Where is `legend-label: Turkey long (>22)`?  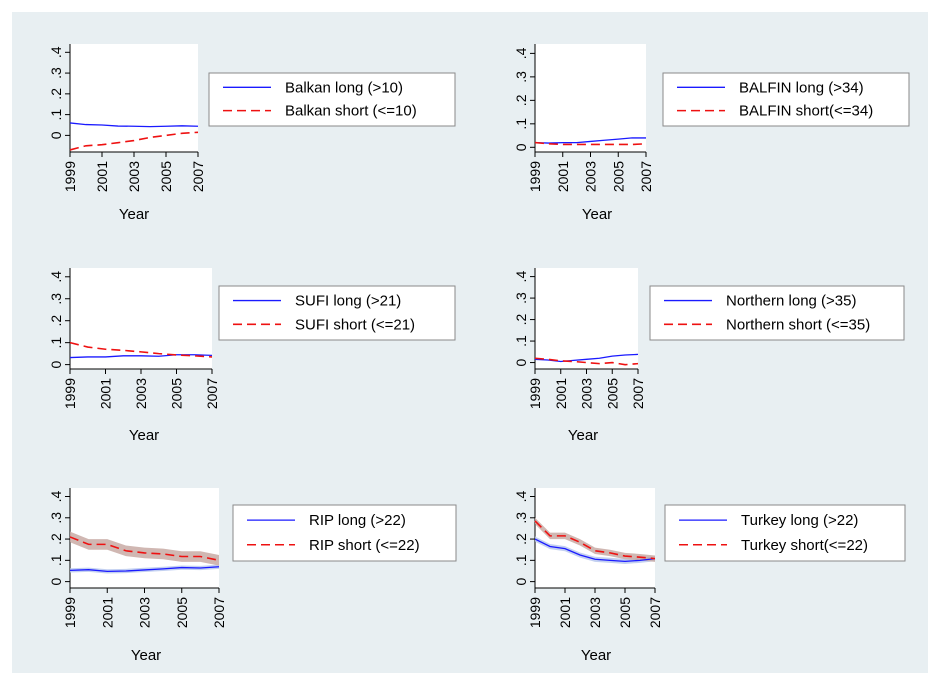
legend-label: Turkey long (>22) is located at coordinates (799, 520).